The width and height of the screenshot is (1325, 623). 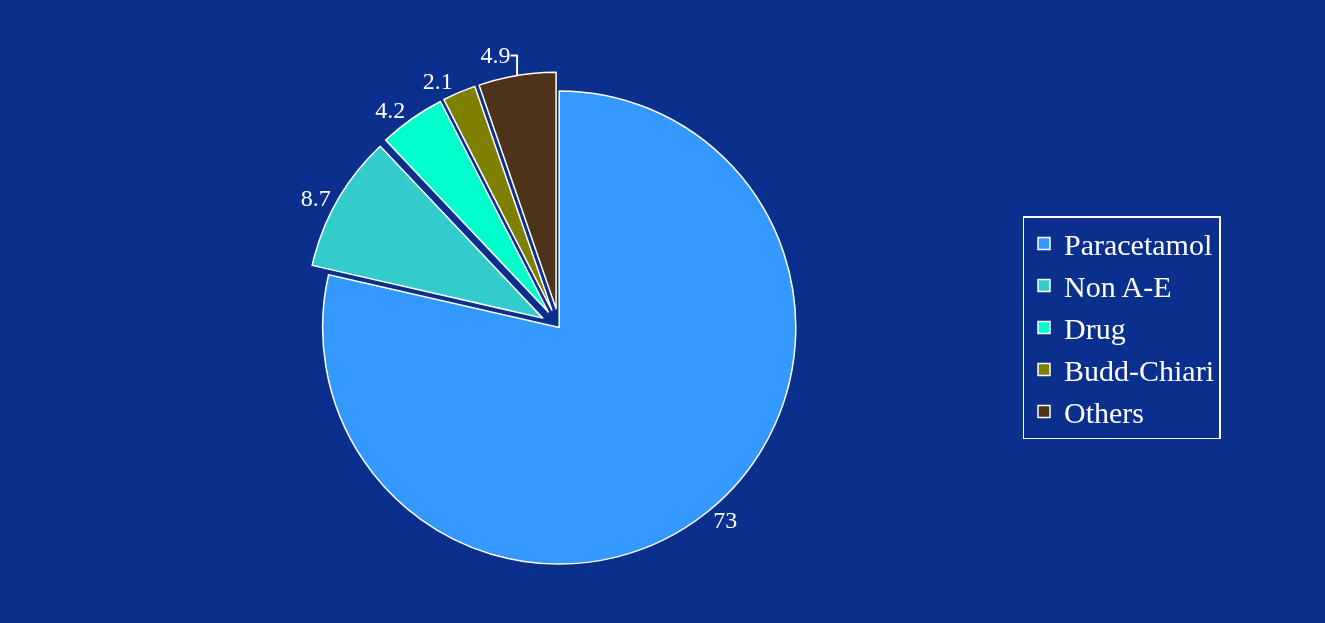 I want to click on legend-label: Drug, so click(x=1095, y=329).